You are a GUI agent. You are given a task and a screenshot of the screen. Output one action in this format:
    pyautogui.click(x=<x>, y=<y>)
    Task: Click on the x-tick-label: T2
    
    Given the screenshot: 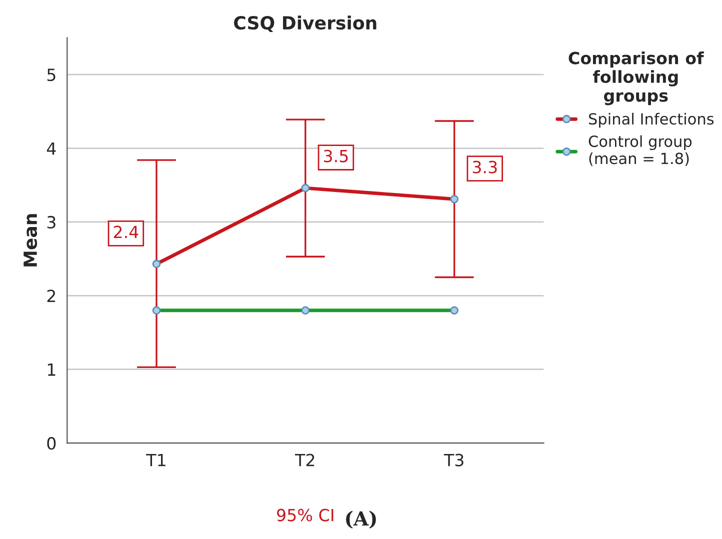 What is the action you would take?
    pyautogui.click(x=304, y=460)
    